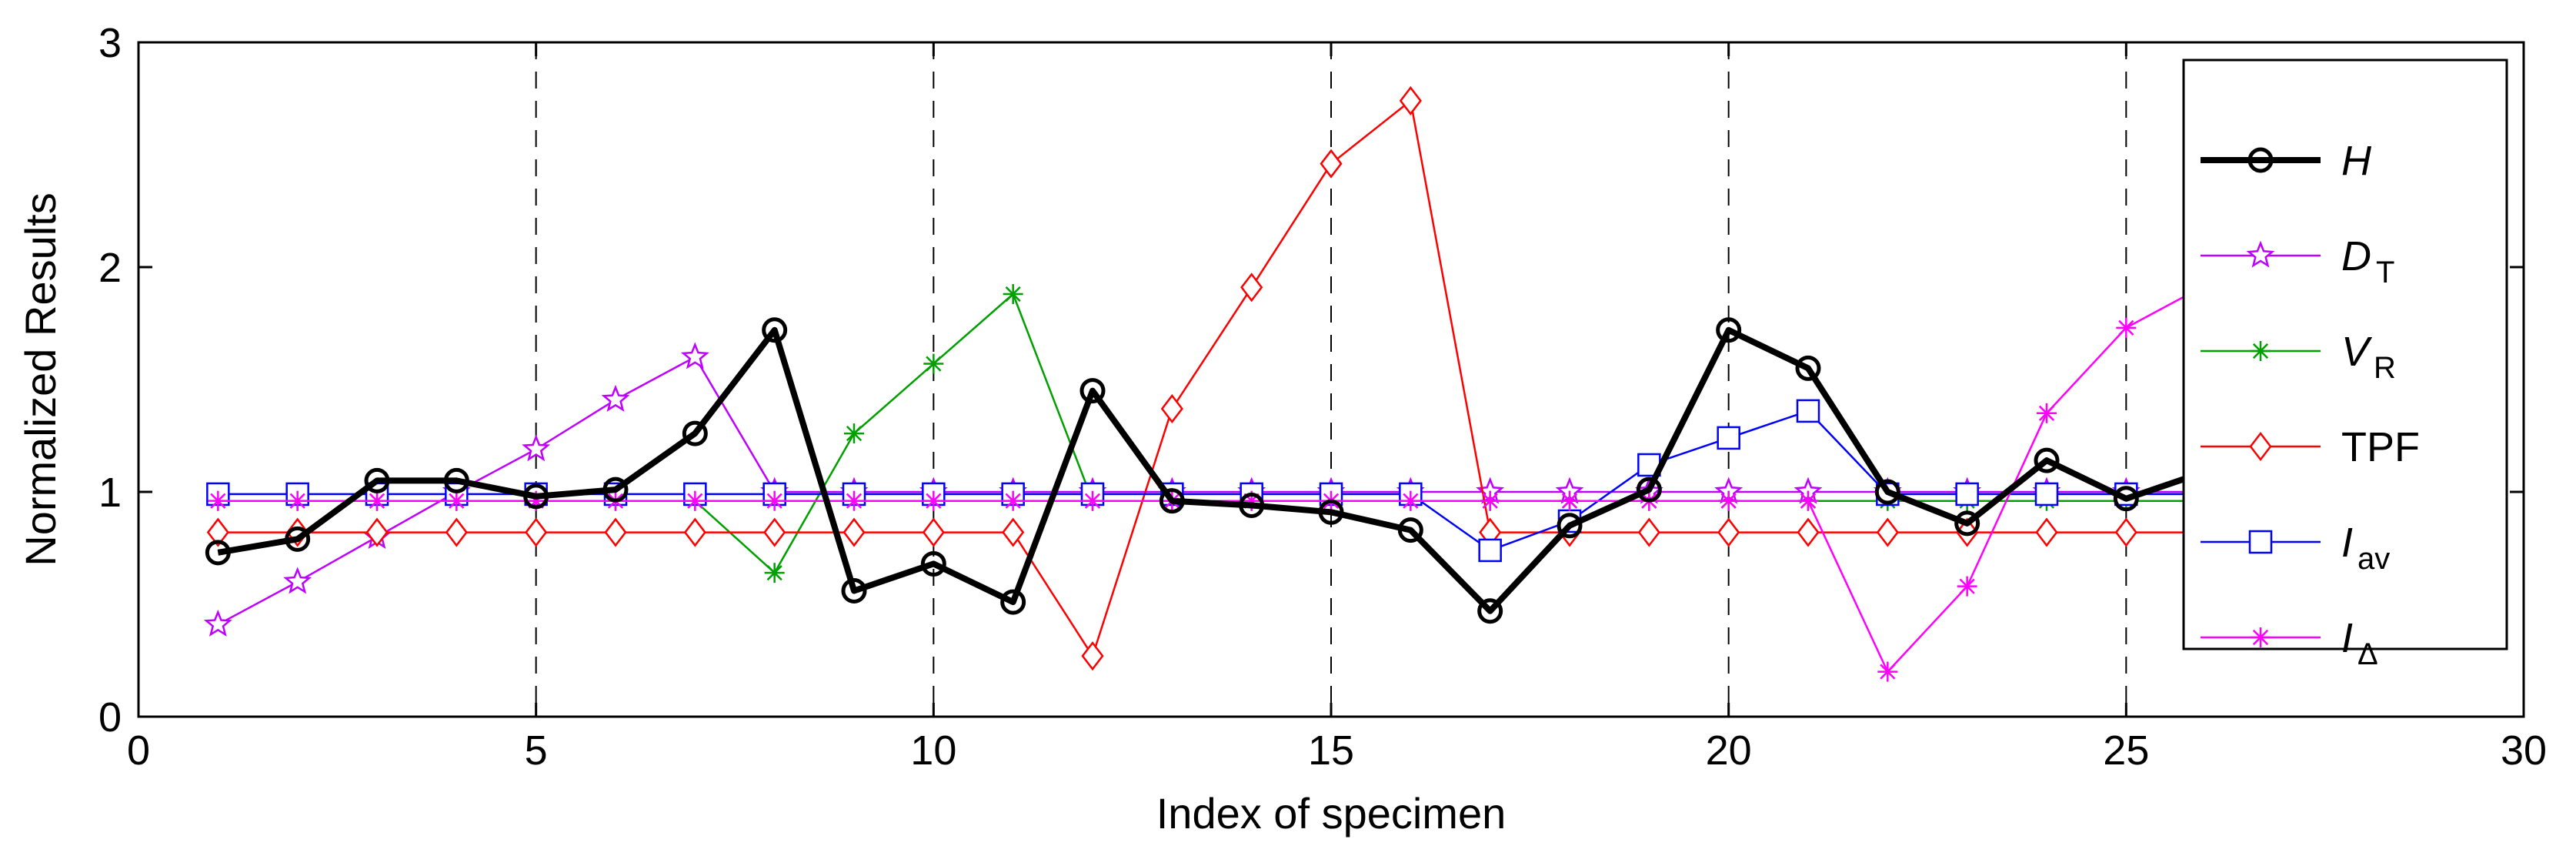  I want to click on x-tick-label: 5, so click(537, 750).